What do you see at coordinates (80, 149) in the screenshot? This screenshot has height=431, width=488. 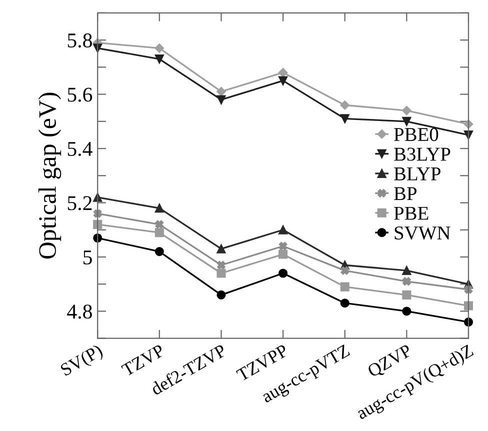 I see `y-tick-label: 5.4` at bounding box center [80, 149].